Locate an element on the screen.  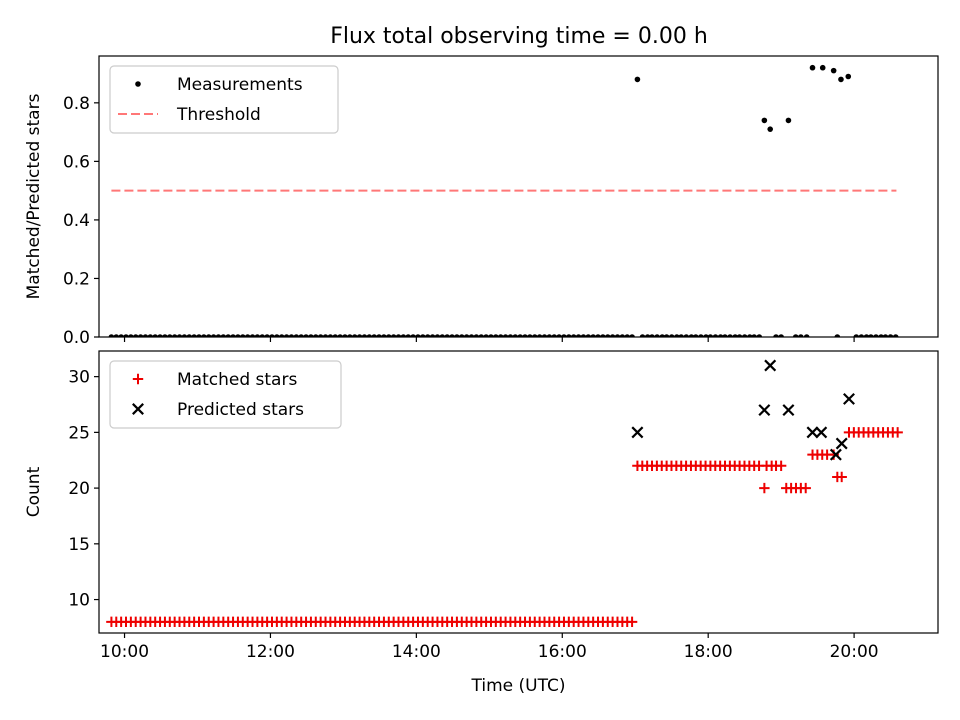
legend-label: Measurements is located at coordinates (240, 85).